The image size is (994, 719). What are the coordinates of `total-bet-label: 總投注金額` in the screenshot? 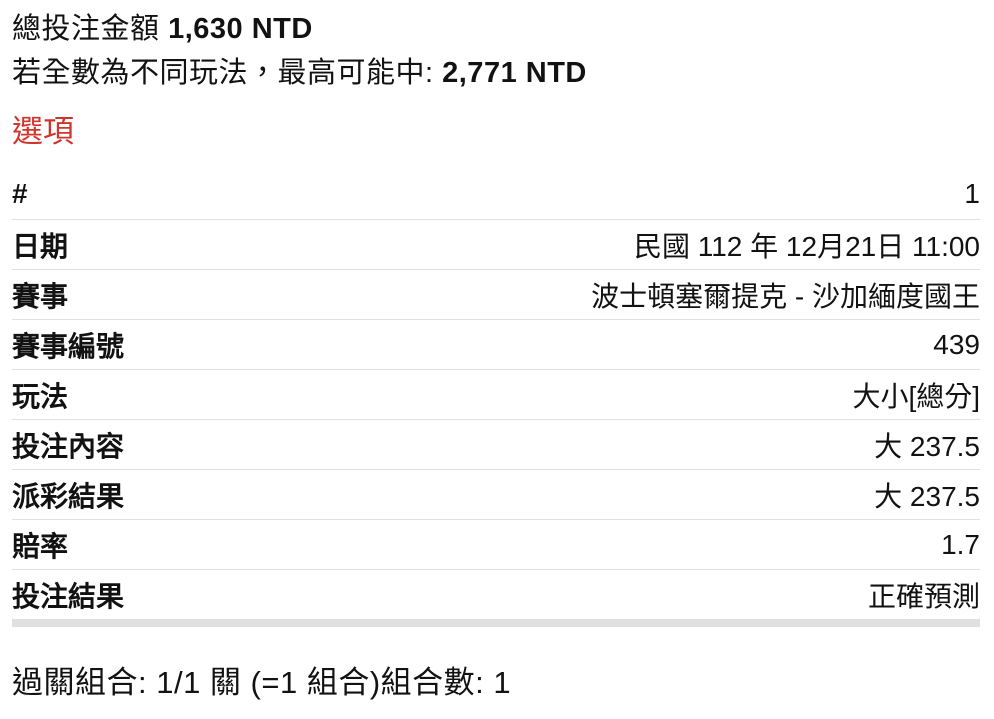 It's located at (90, 29).